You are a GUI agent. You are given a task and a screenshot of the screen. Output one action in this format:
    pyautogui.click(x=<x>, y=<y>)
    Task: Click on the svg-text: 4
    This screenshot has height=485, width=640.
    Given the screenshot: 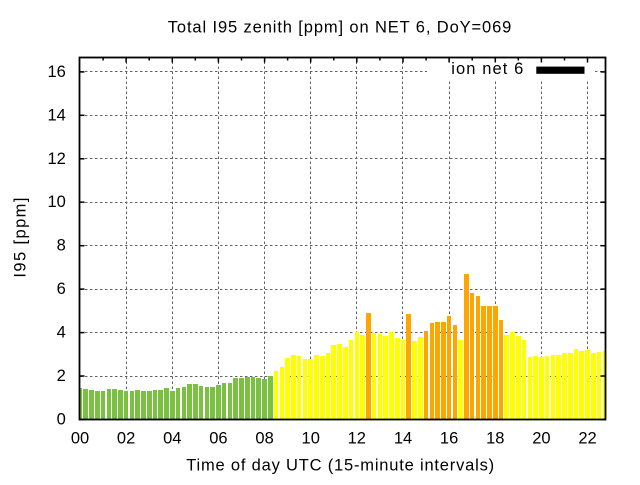 What is the action you would take?
    pyautogui.click(x=61, y=333)
    